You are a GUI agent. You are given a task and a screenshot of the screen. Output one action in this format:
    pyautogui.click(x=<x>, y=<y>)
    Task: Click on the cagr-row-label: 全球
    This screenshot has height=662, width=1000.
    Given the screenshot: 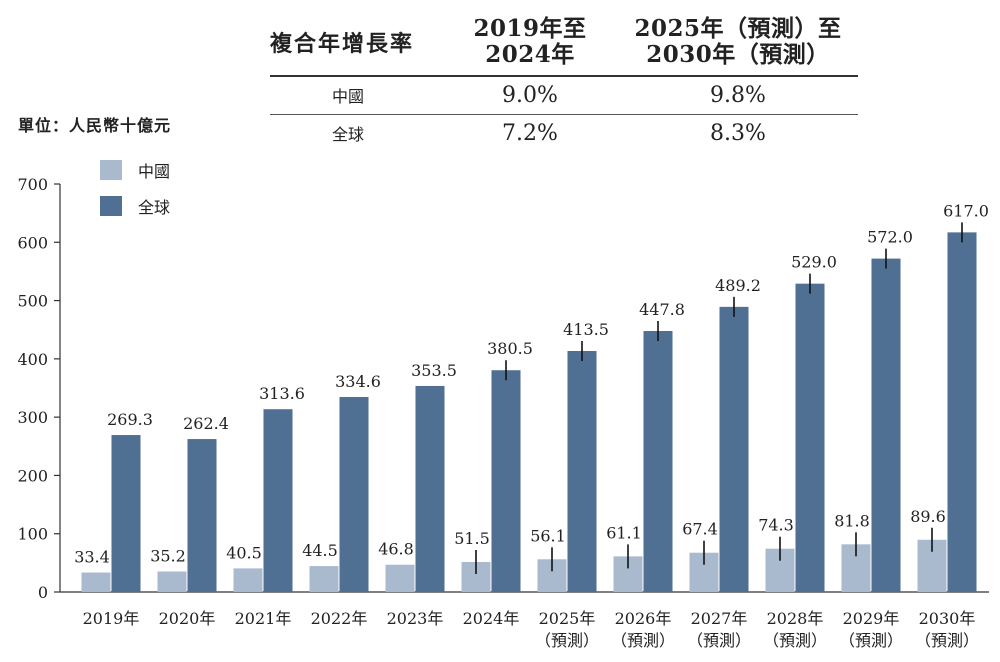 What is the action you would take?
    pyautogui.click(x=348, y=134)
    